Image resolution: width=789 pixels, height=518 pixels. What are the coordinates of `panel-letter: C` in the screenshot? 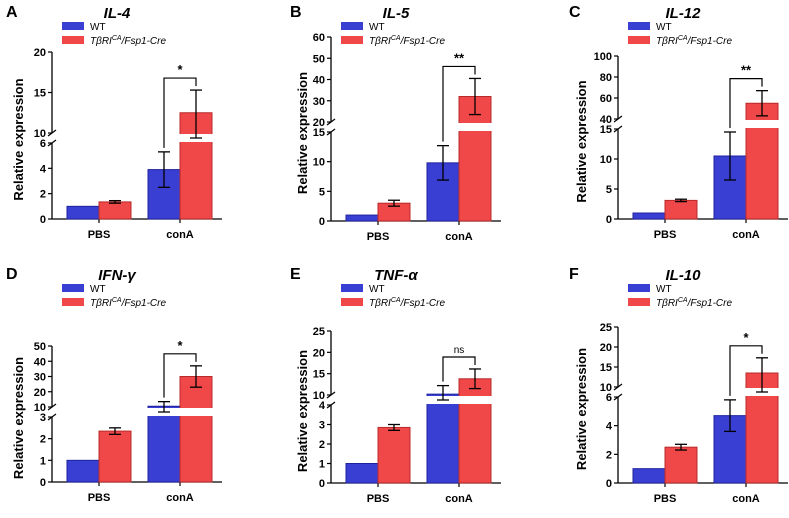 It's located at (575, 12).